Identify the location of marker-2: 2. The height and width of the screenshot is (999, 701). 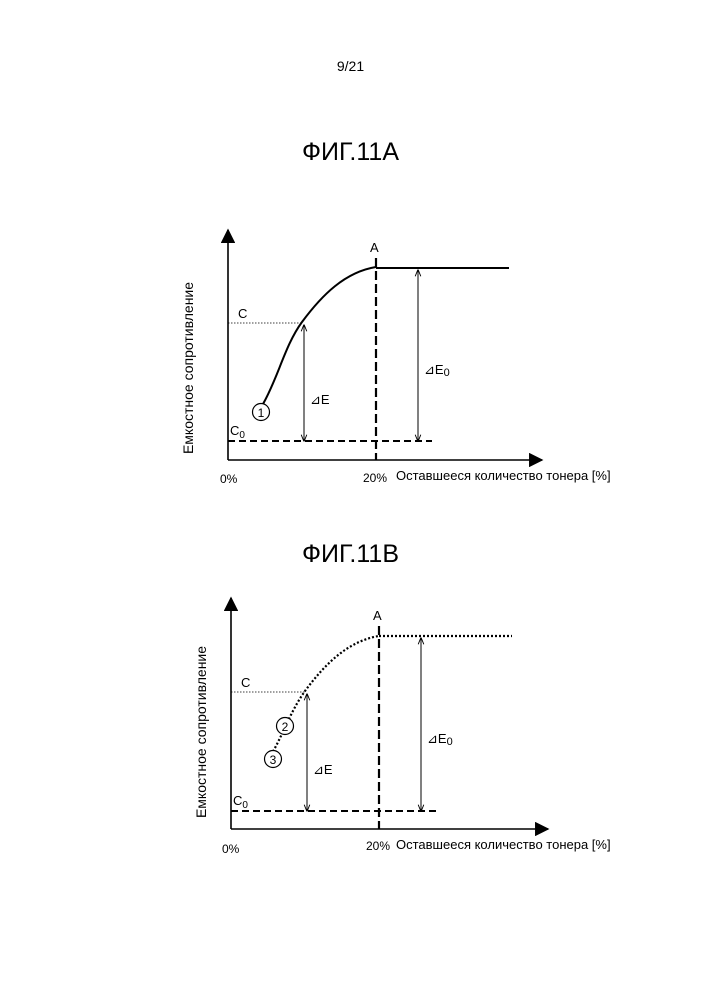
(285, 726).